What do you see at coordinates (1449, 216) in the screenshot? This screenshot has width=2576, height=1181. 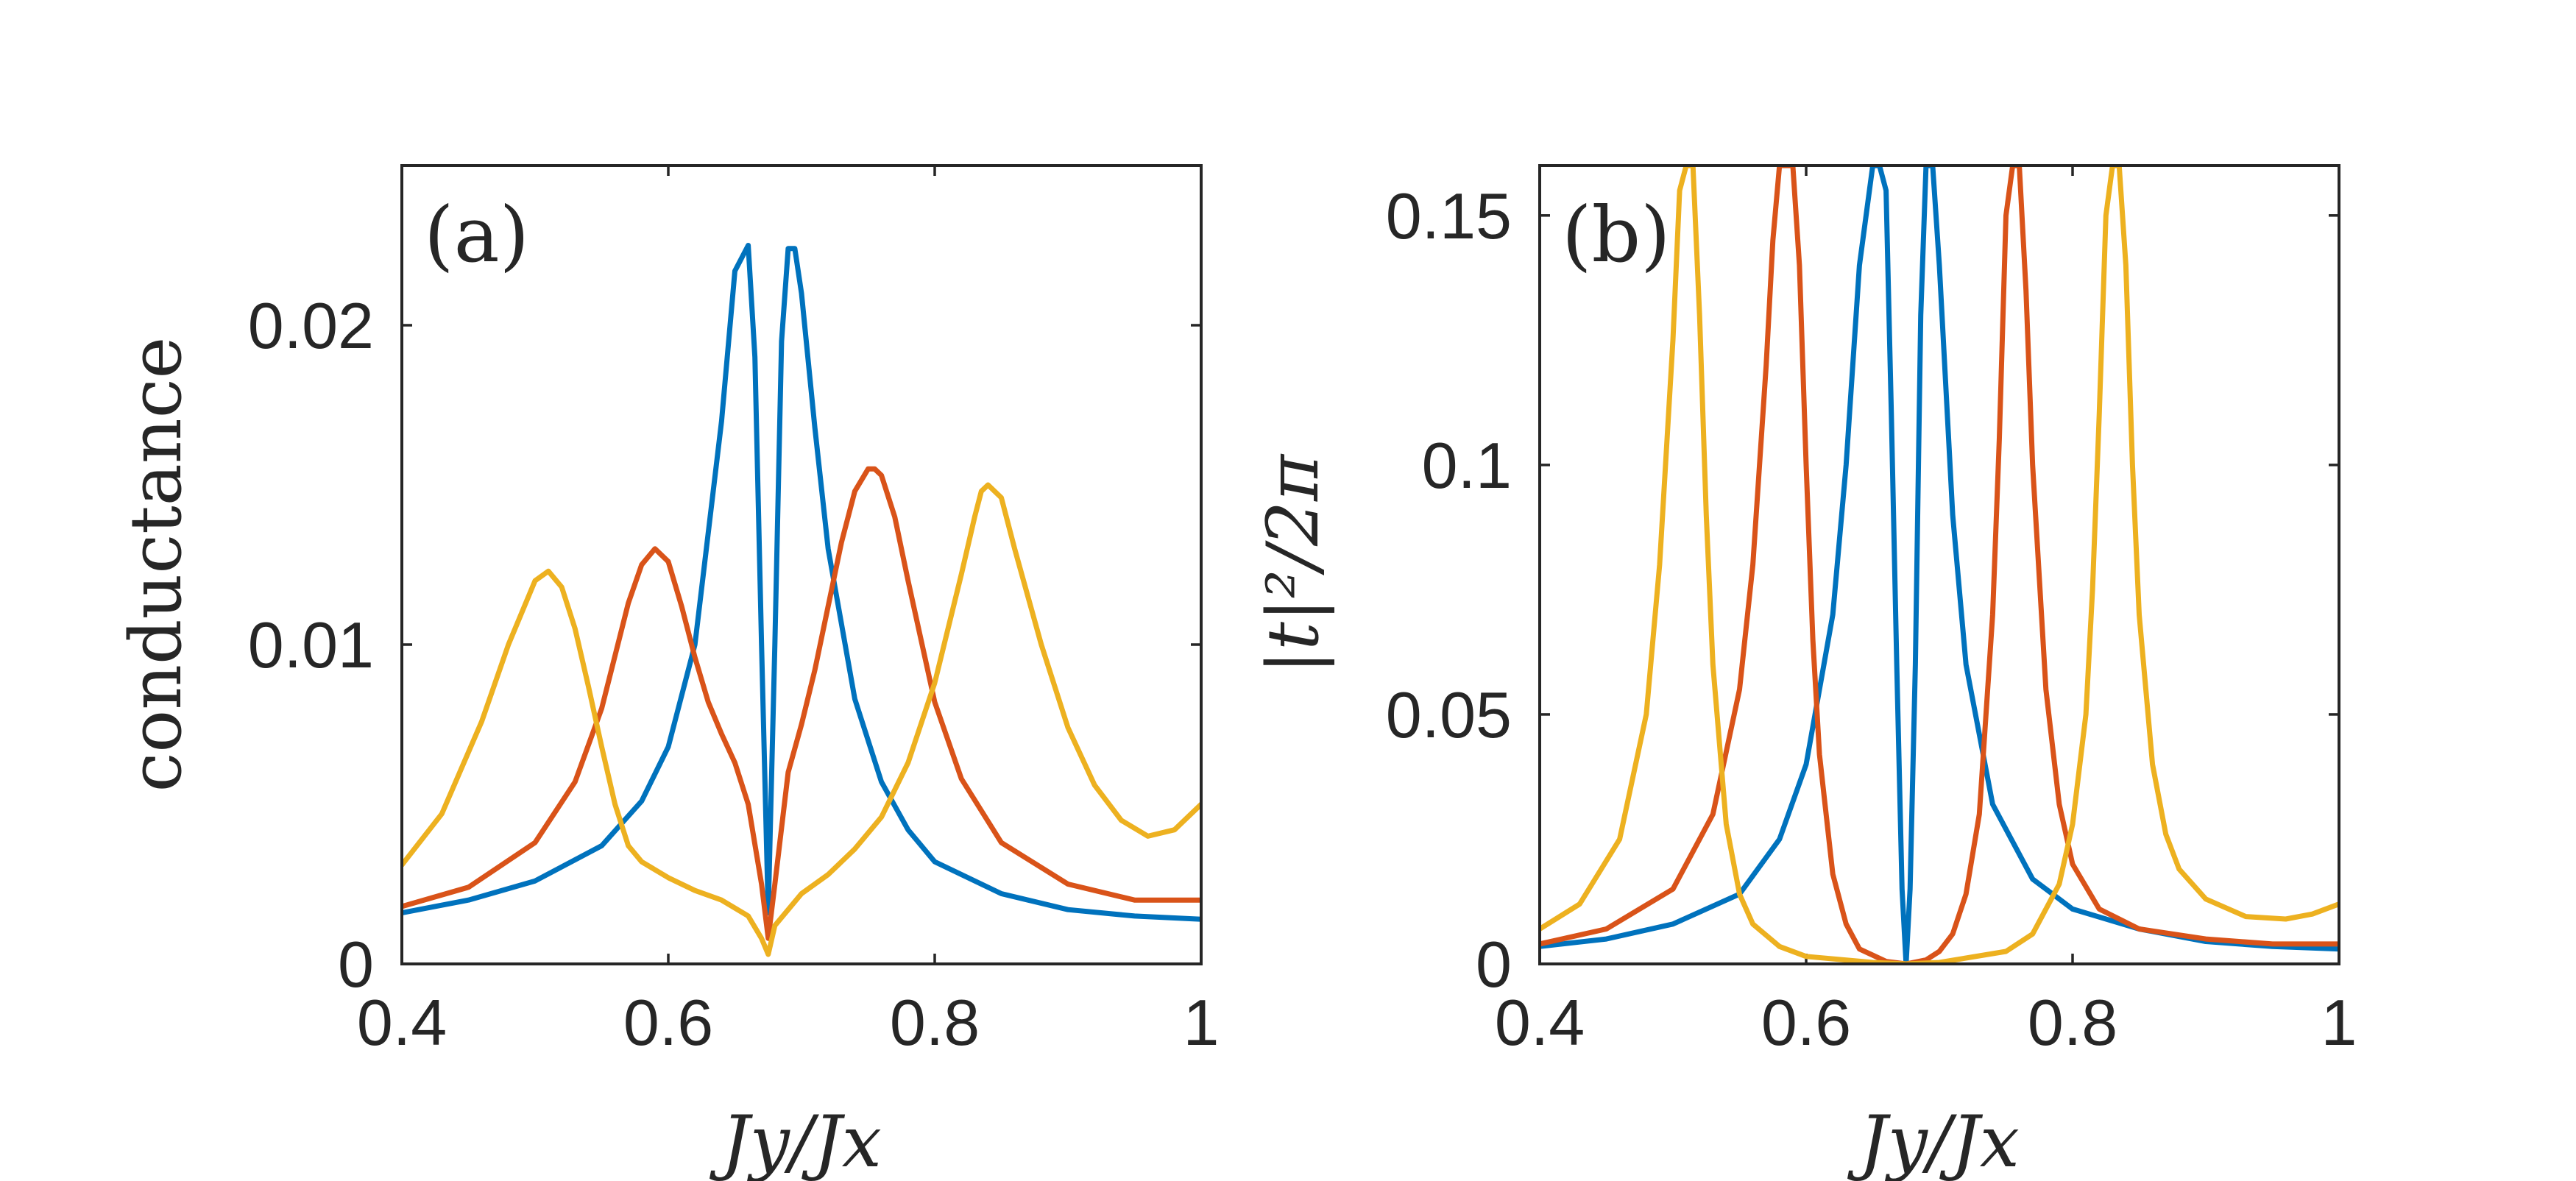 I see `panel-b-y-tick-label: 0.15` at bounding box center [1449, 216].